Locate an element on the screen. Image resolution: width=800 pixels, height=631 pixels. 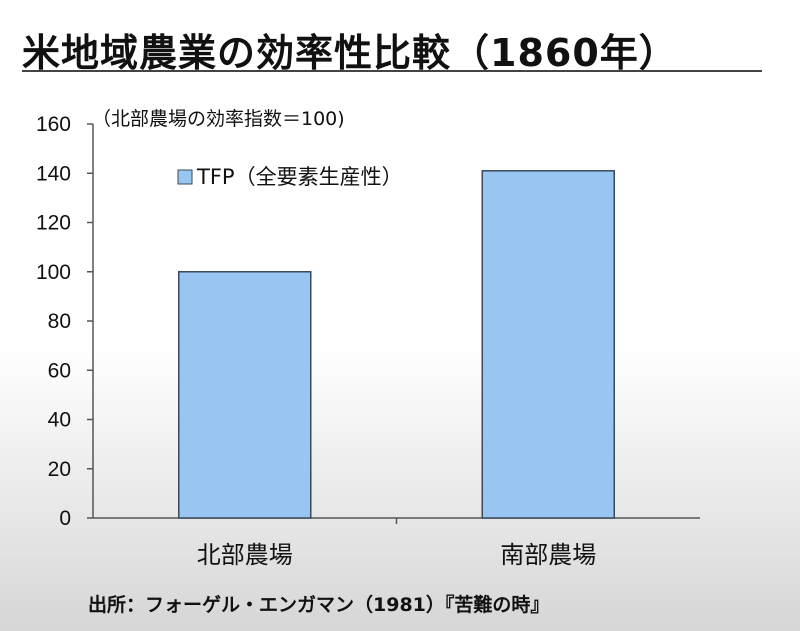
y-tick-label: 80 is located at coordinates (59, 321).